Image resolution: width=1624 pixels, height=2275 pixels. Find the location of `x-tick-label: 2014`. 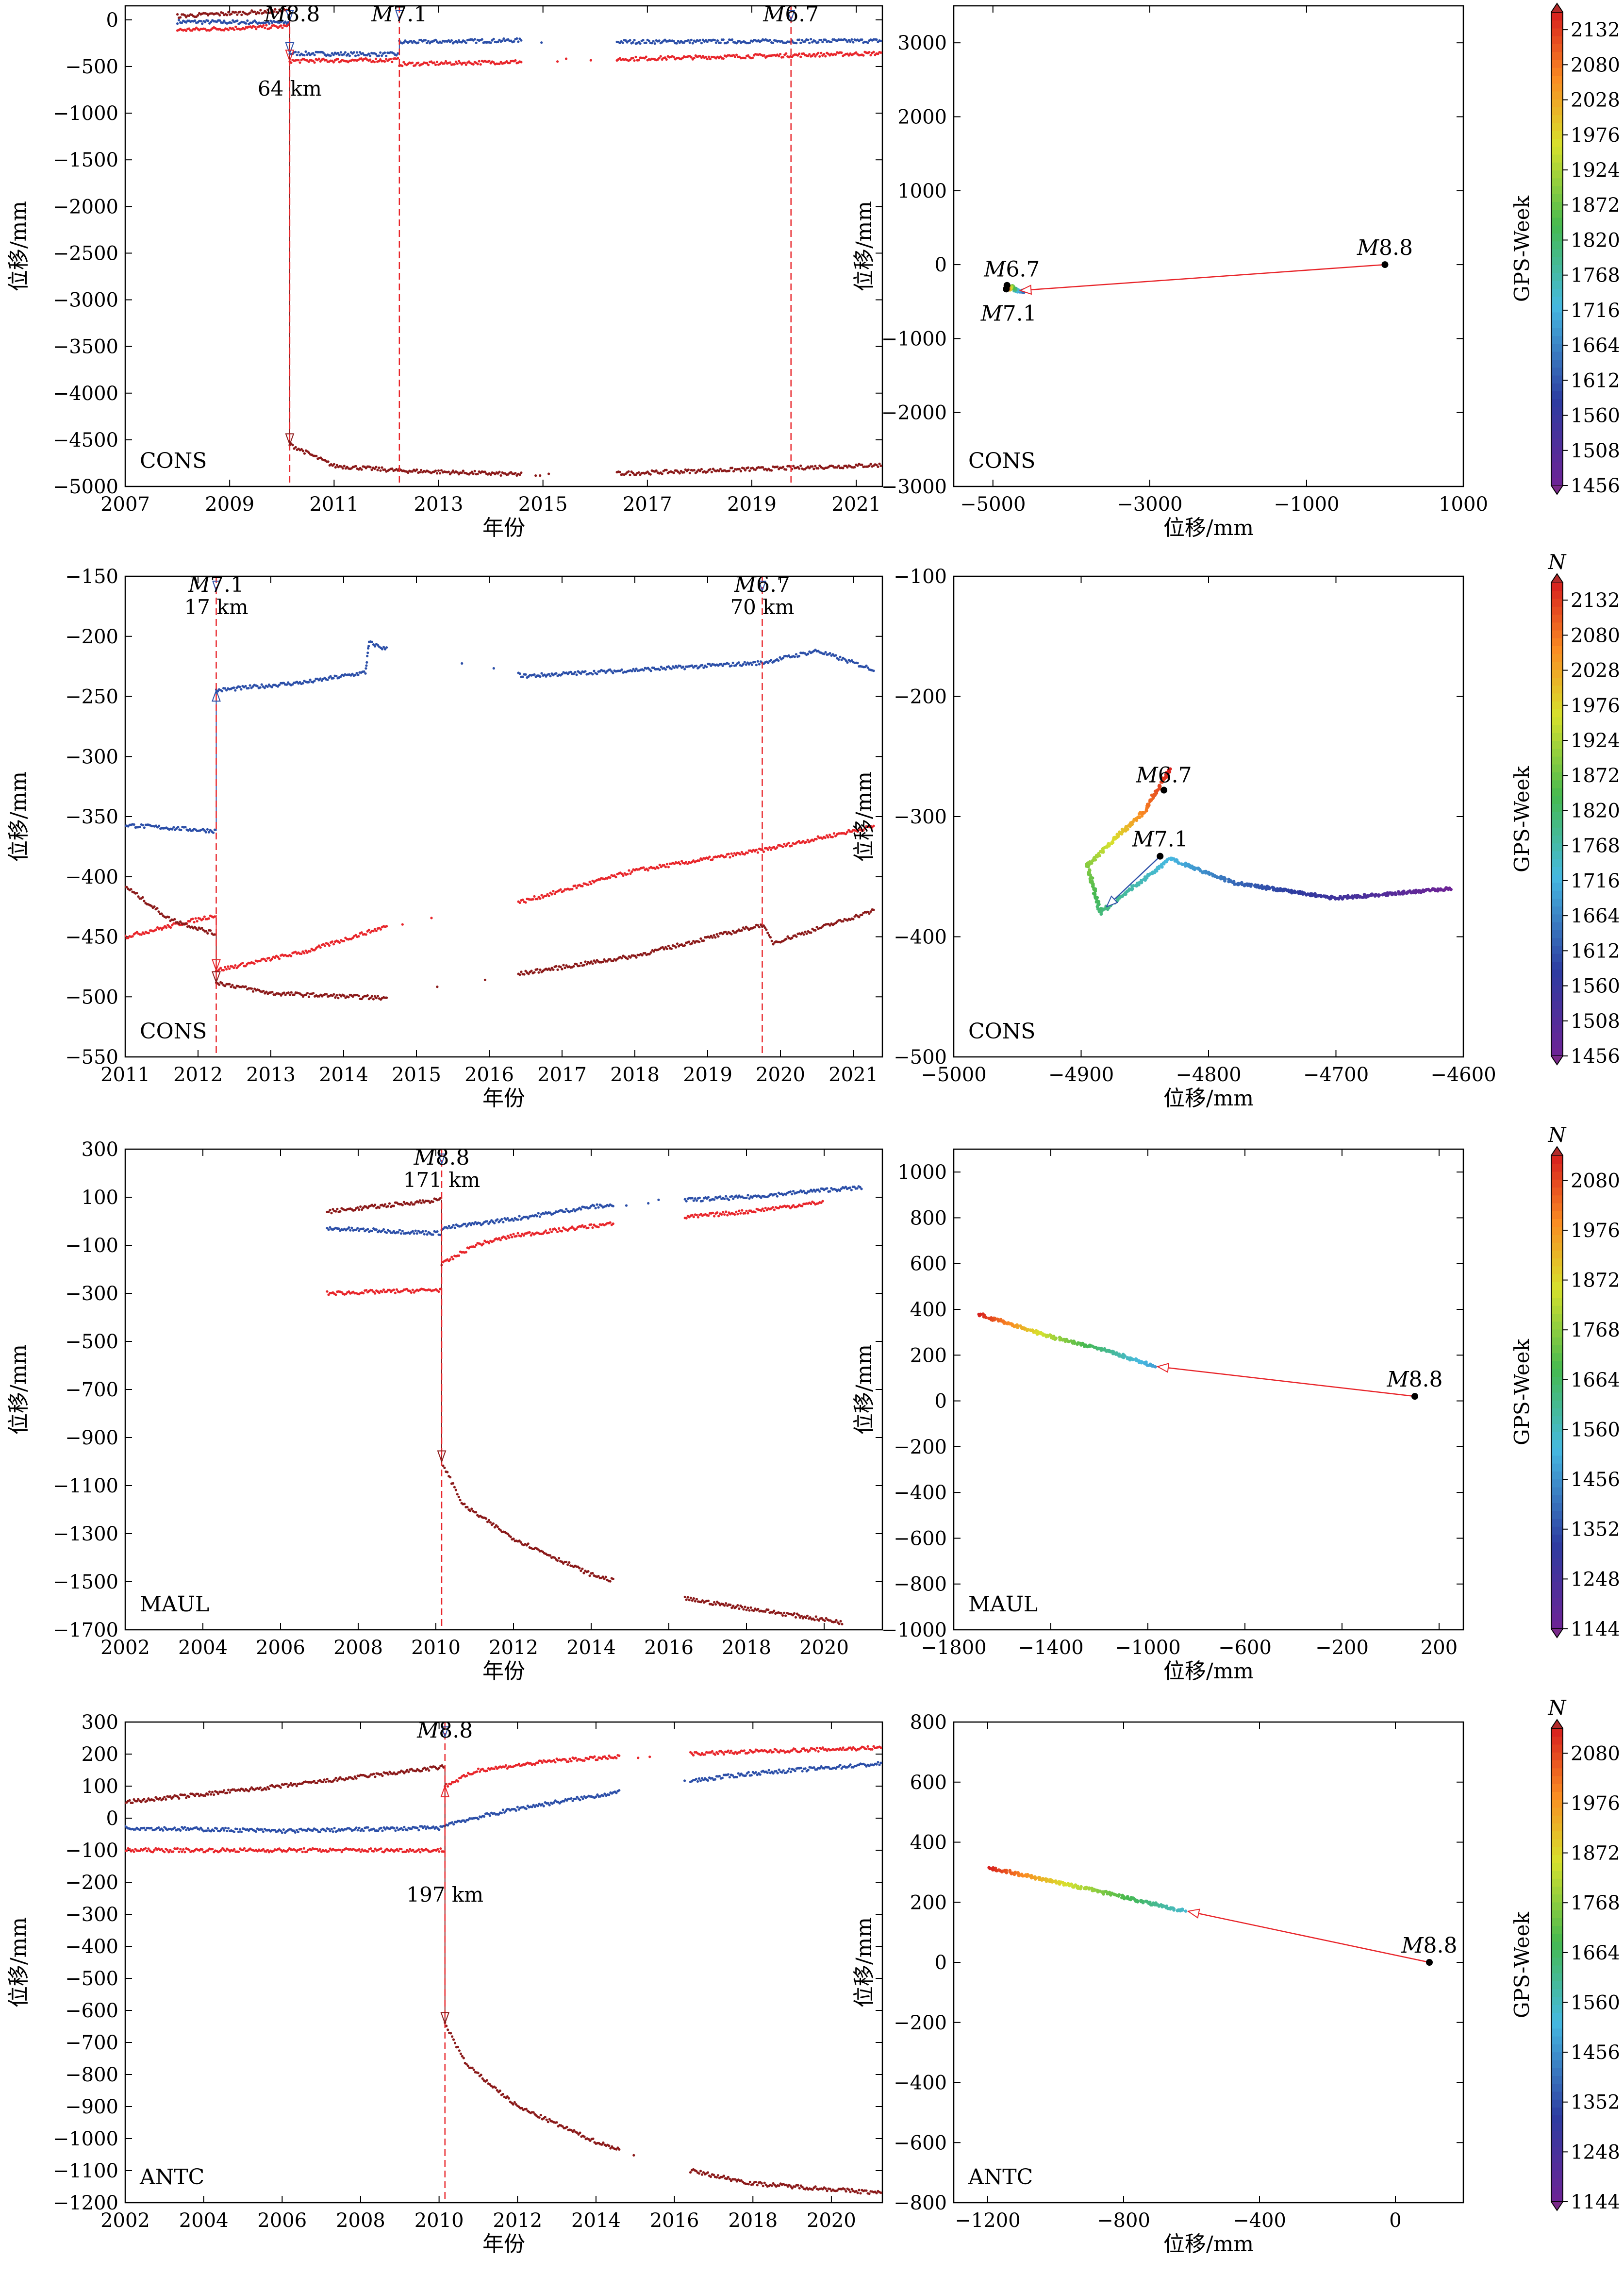

x-tick-label: 2014 is located at coordinates (343, 1075).